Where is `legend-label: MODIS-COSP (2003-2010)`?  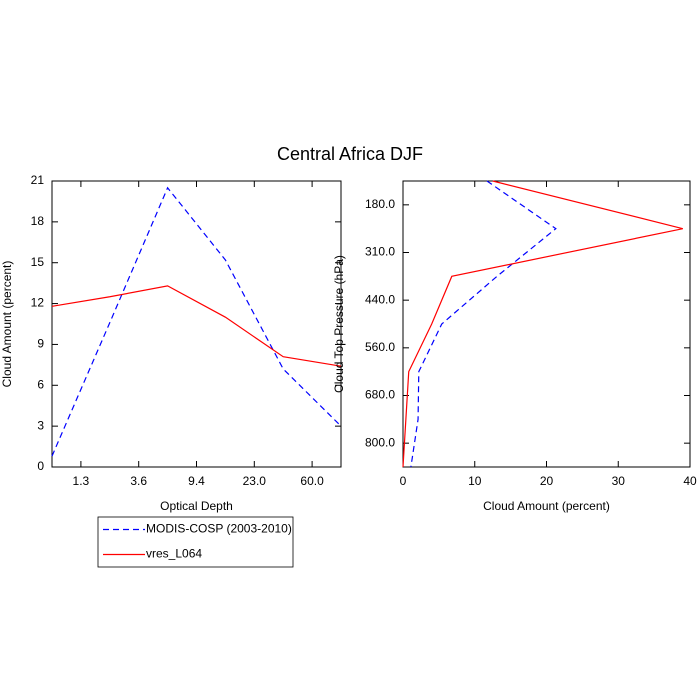 legend-label: MODIS-COSP (2003-2010) is located at coordinates (219, 529).